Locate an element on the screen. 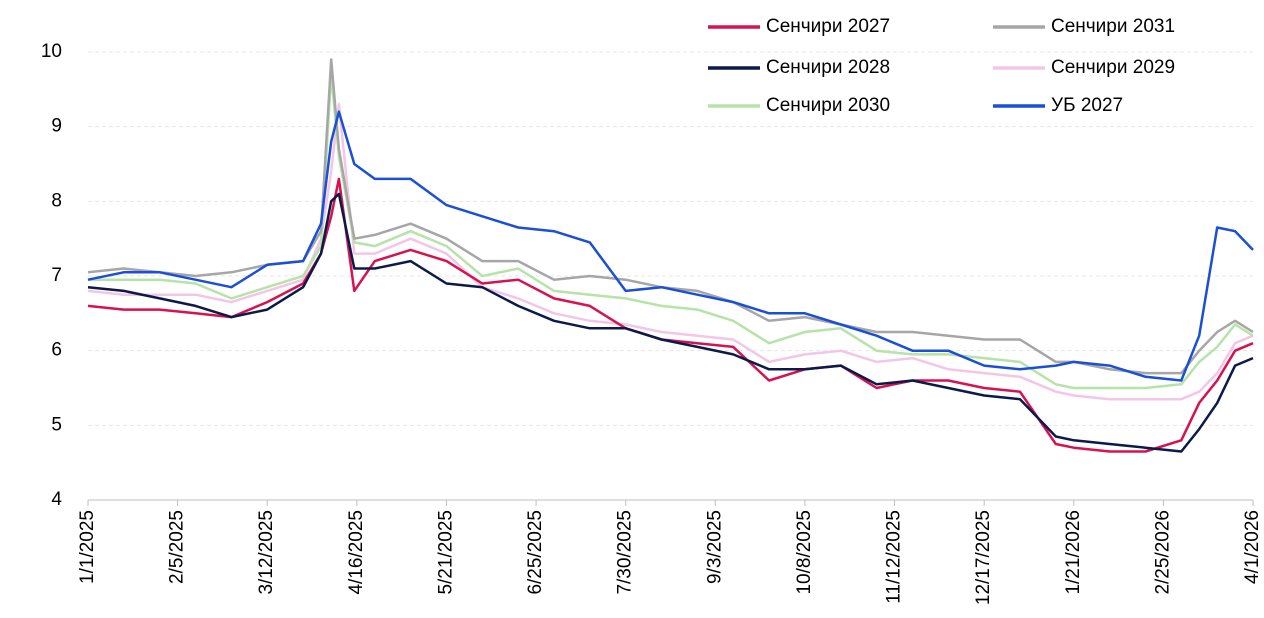 This screenshot has width=1264, height=618. x-tick-label: 12/17/2025 is located at coordinates (983, 557).